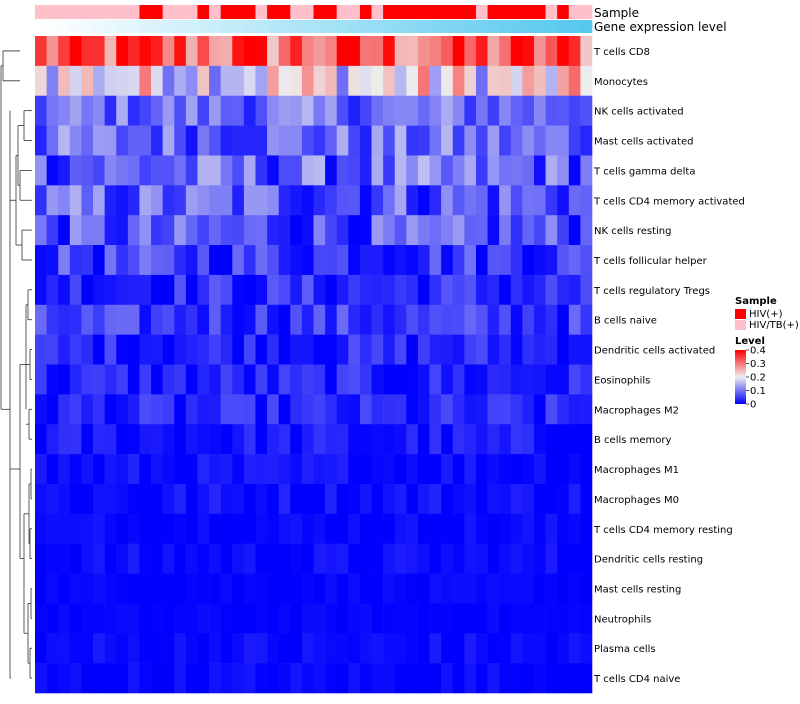 The width and height of the screenshot is (800, 704). Describe the element at coordinates (648, 560) in the screenshot. I see `row-label: Dendritic cells resting` at that location.